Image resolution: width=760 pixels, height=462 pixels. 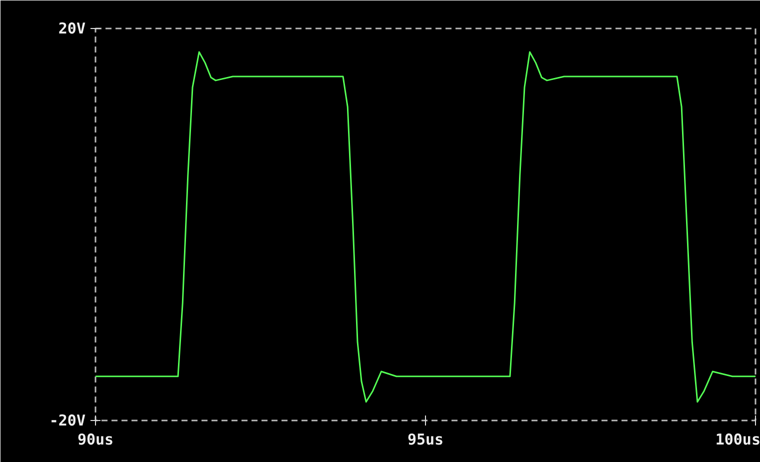 What do you see at coordinates (737, 439) in the screenshot?
I see `x-tick-label: 100us` at bounding box center [737, 439].